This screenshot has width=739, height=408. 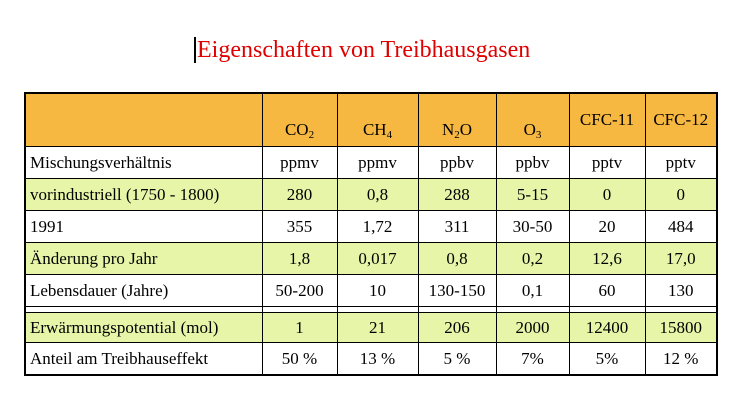 I want to click on cell-ch4: 13 %, so click(x=377, y=359).